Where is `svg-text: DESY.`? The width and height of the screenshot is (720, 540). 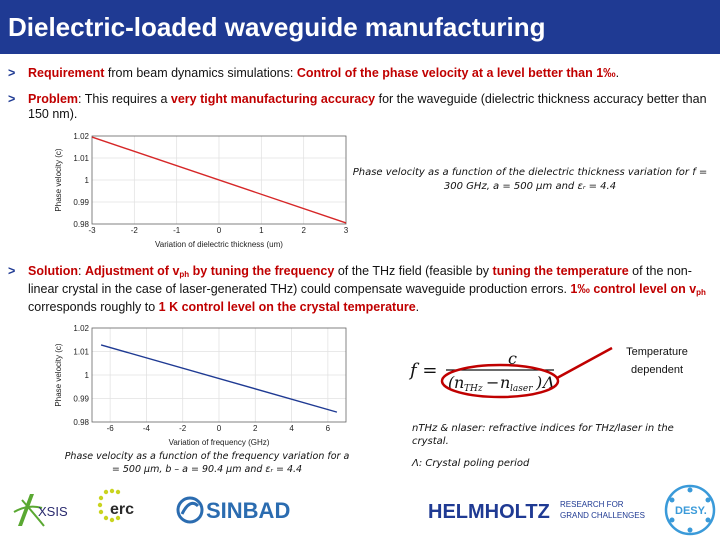
svg-text: DESY. is located at coordinates (691, 511).